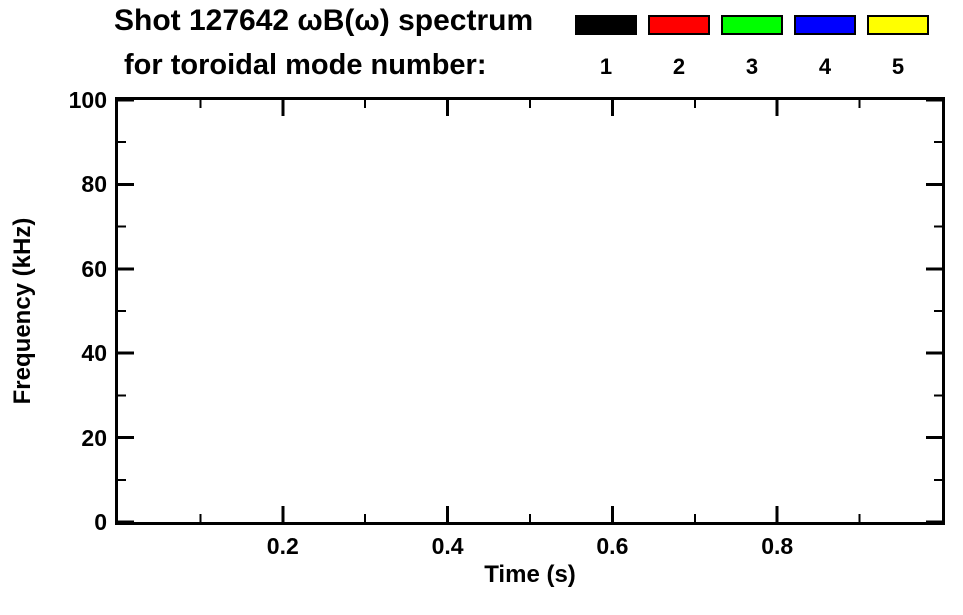  I want to click on legend-label-3: 3, so click(752, 66).